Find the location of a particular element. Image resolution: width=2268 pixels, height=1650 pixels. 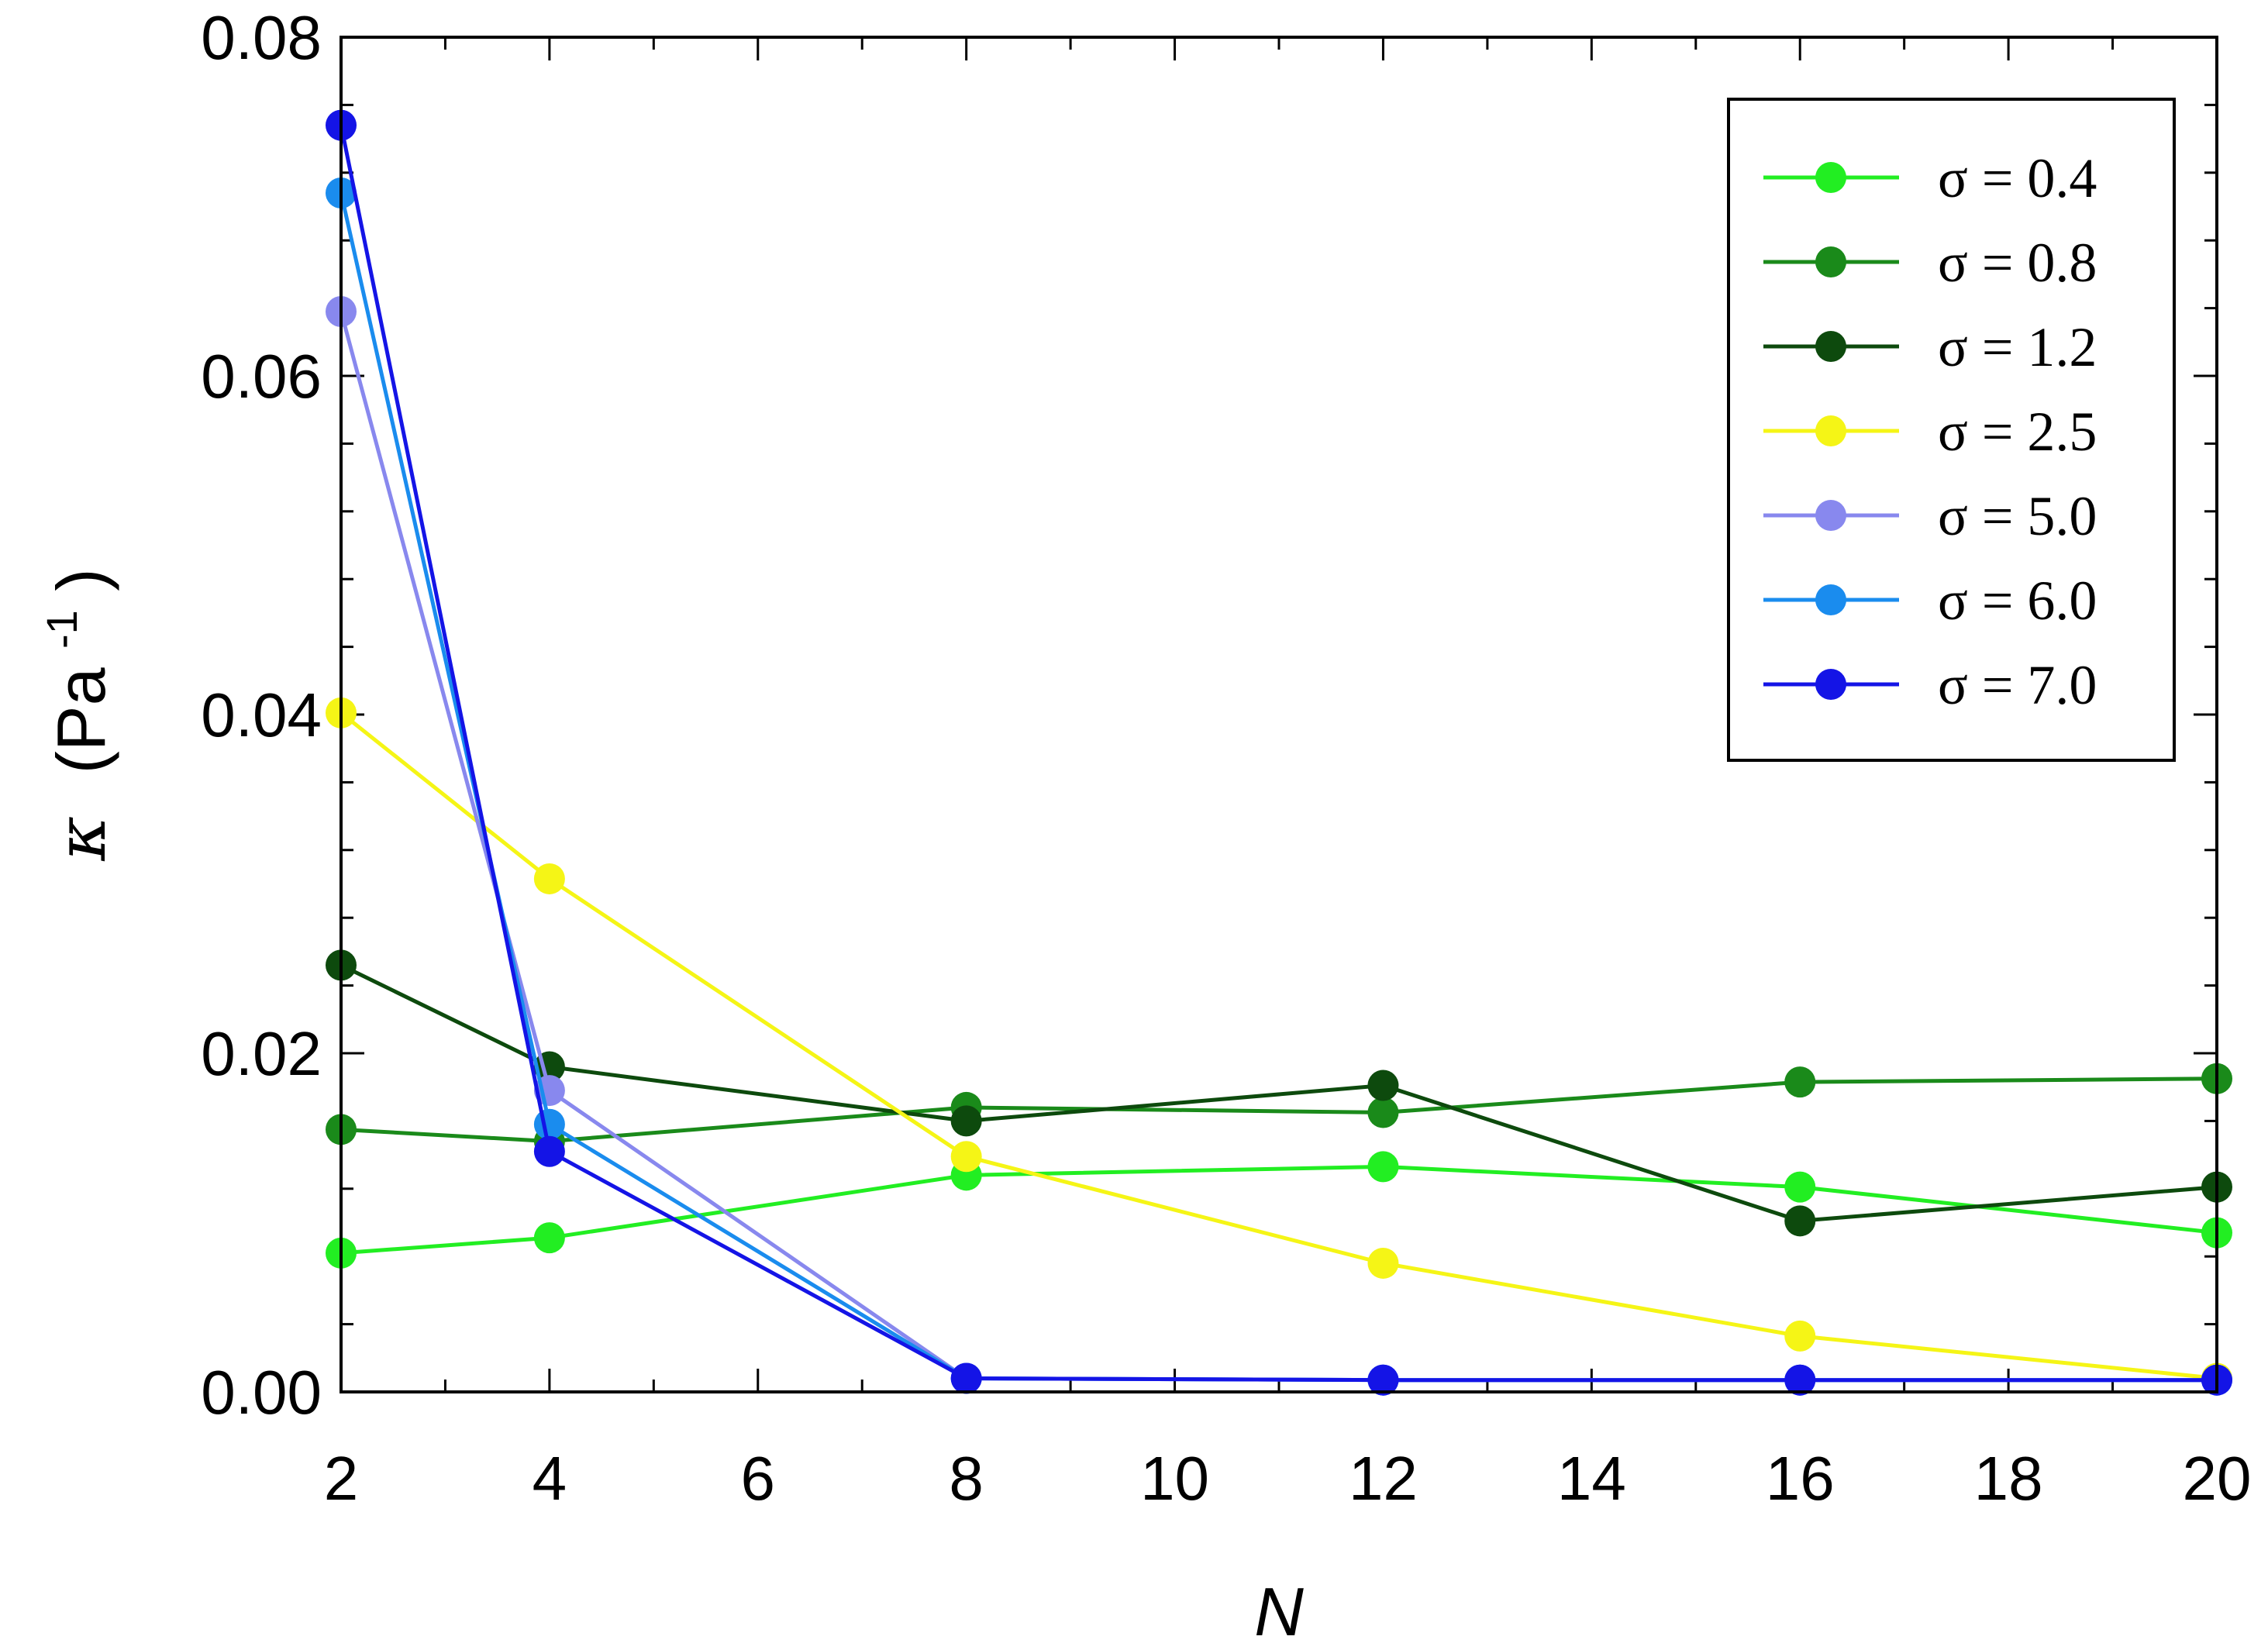

x-tick-label: 20 is located at coordinates (2217, 1478).